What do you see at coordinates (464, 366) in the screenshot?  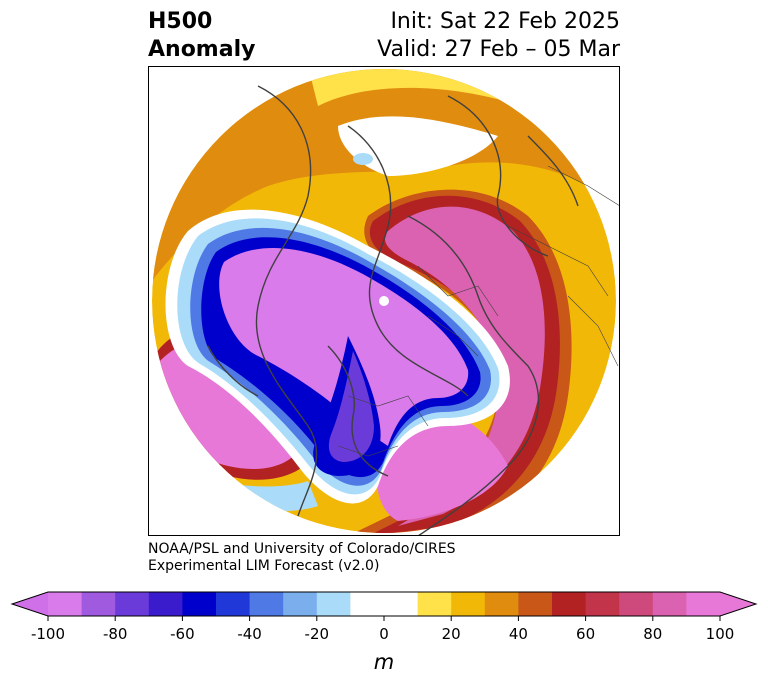 I see `positive-center-europe` at bounding box center [464, 366].